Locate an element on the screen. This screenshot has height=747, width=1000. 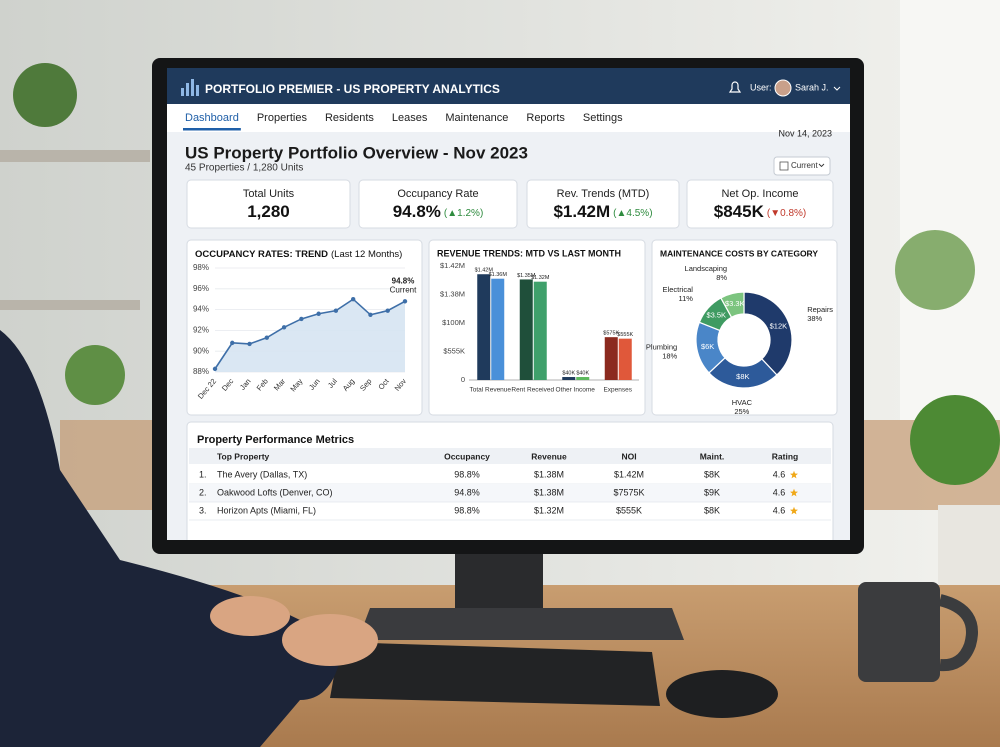
overview-subtitle: 45 Properties / 1,280 Units is located at coordinates (244, 168).